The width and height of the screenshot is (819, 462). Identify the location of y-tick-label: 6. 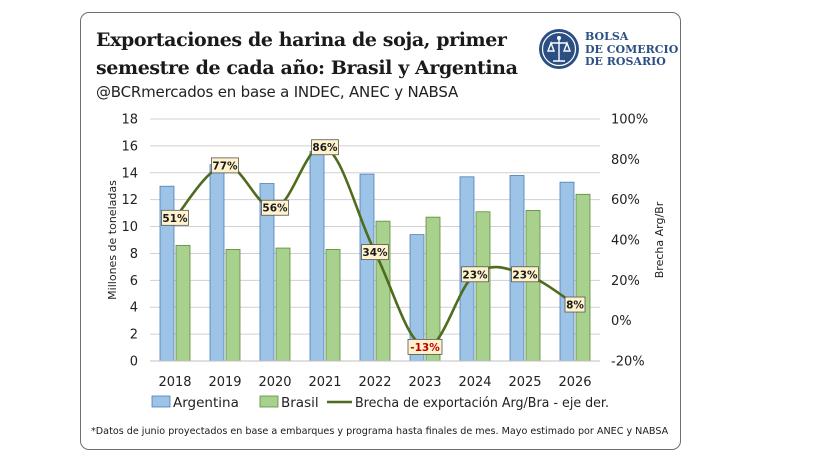
(134, 281).